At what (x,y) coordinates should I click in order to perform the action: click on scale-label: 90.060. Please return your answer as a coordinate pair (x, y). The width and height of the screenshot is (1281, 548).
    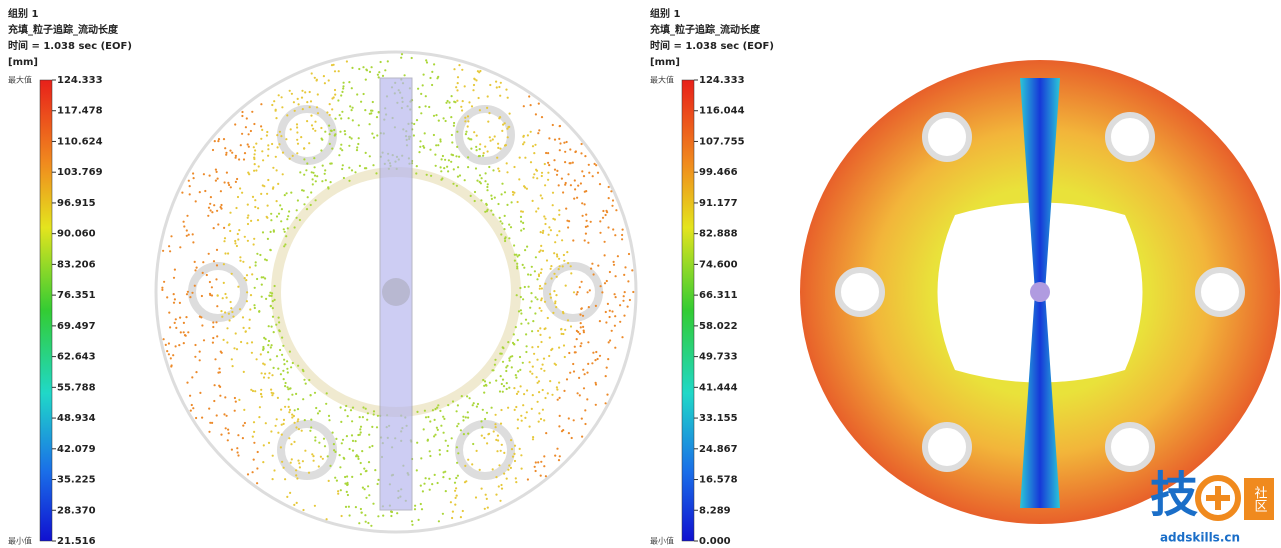
    Looking at the image, I should click on (76, 234).